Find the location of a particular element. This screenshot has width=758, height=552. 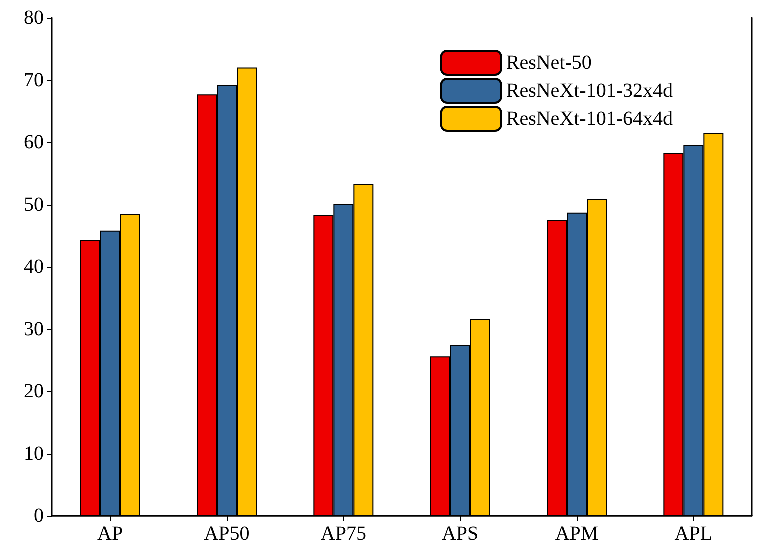

x-tick-label: AP75 is located at coordinates (343, 534).